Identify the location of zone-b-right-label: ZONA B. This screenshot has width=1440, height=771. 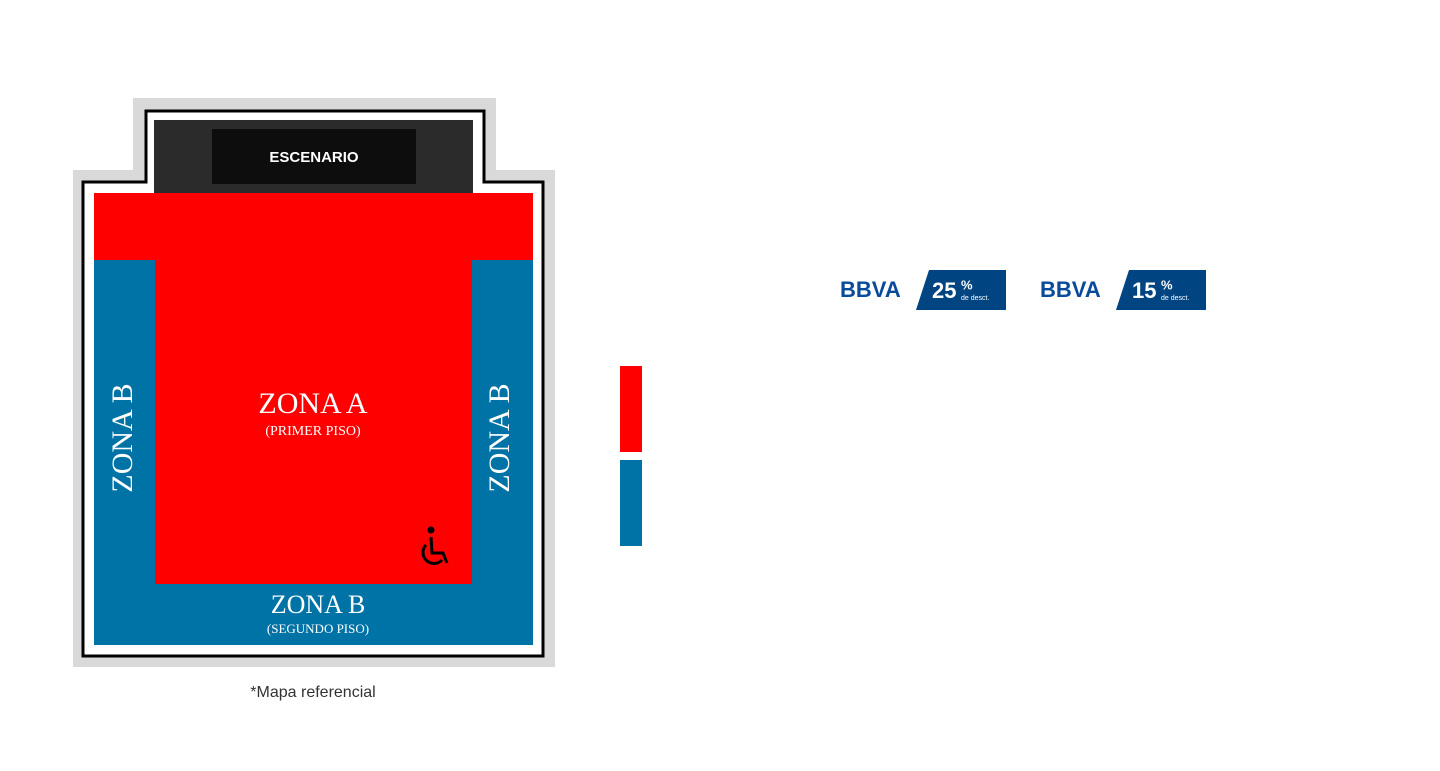
(499, 437).